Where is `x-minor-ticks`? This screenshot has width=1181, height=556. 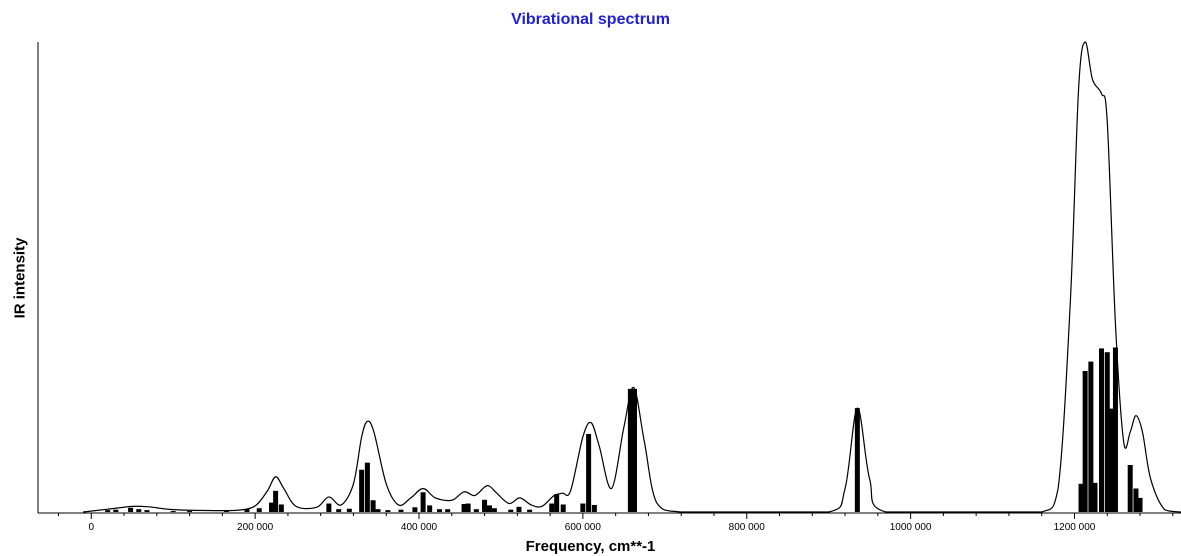
x-minor-ticks is located at coordinates (615, 514).